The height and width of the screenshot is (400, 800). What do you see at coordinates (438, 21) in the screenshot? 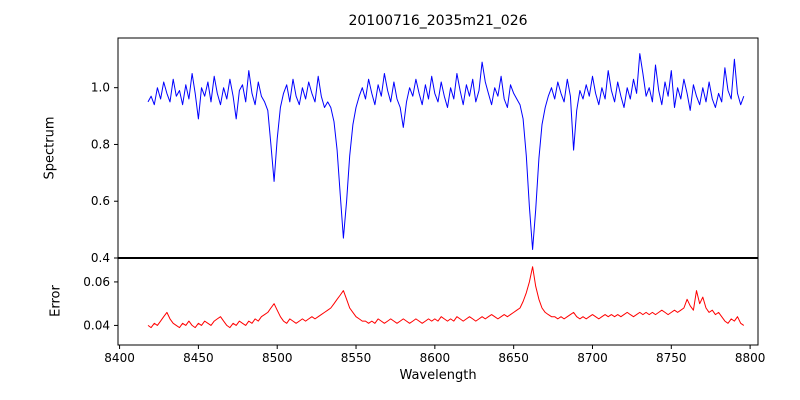
I see `chart-title: 20100716_2035m21_026` at bounding box center [438, 21].